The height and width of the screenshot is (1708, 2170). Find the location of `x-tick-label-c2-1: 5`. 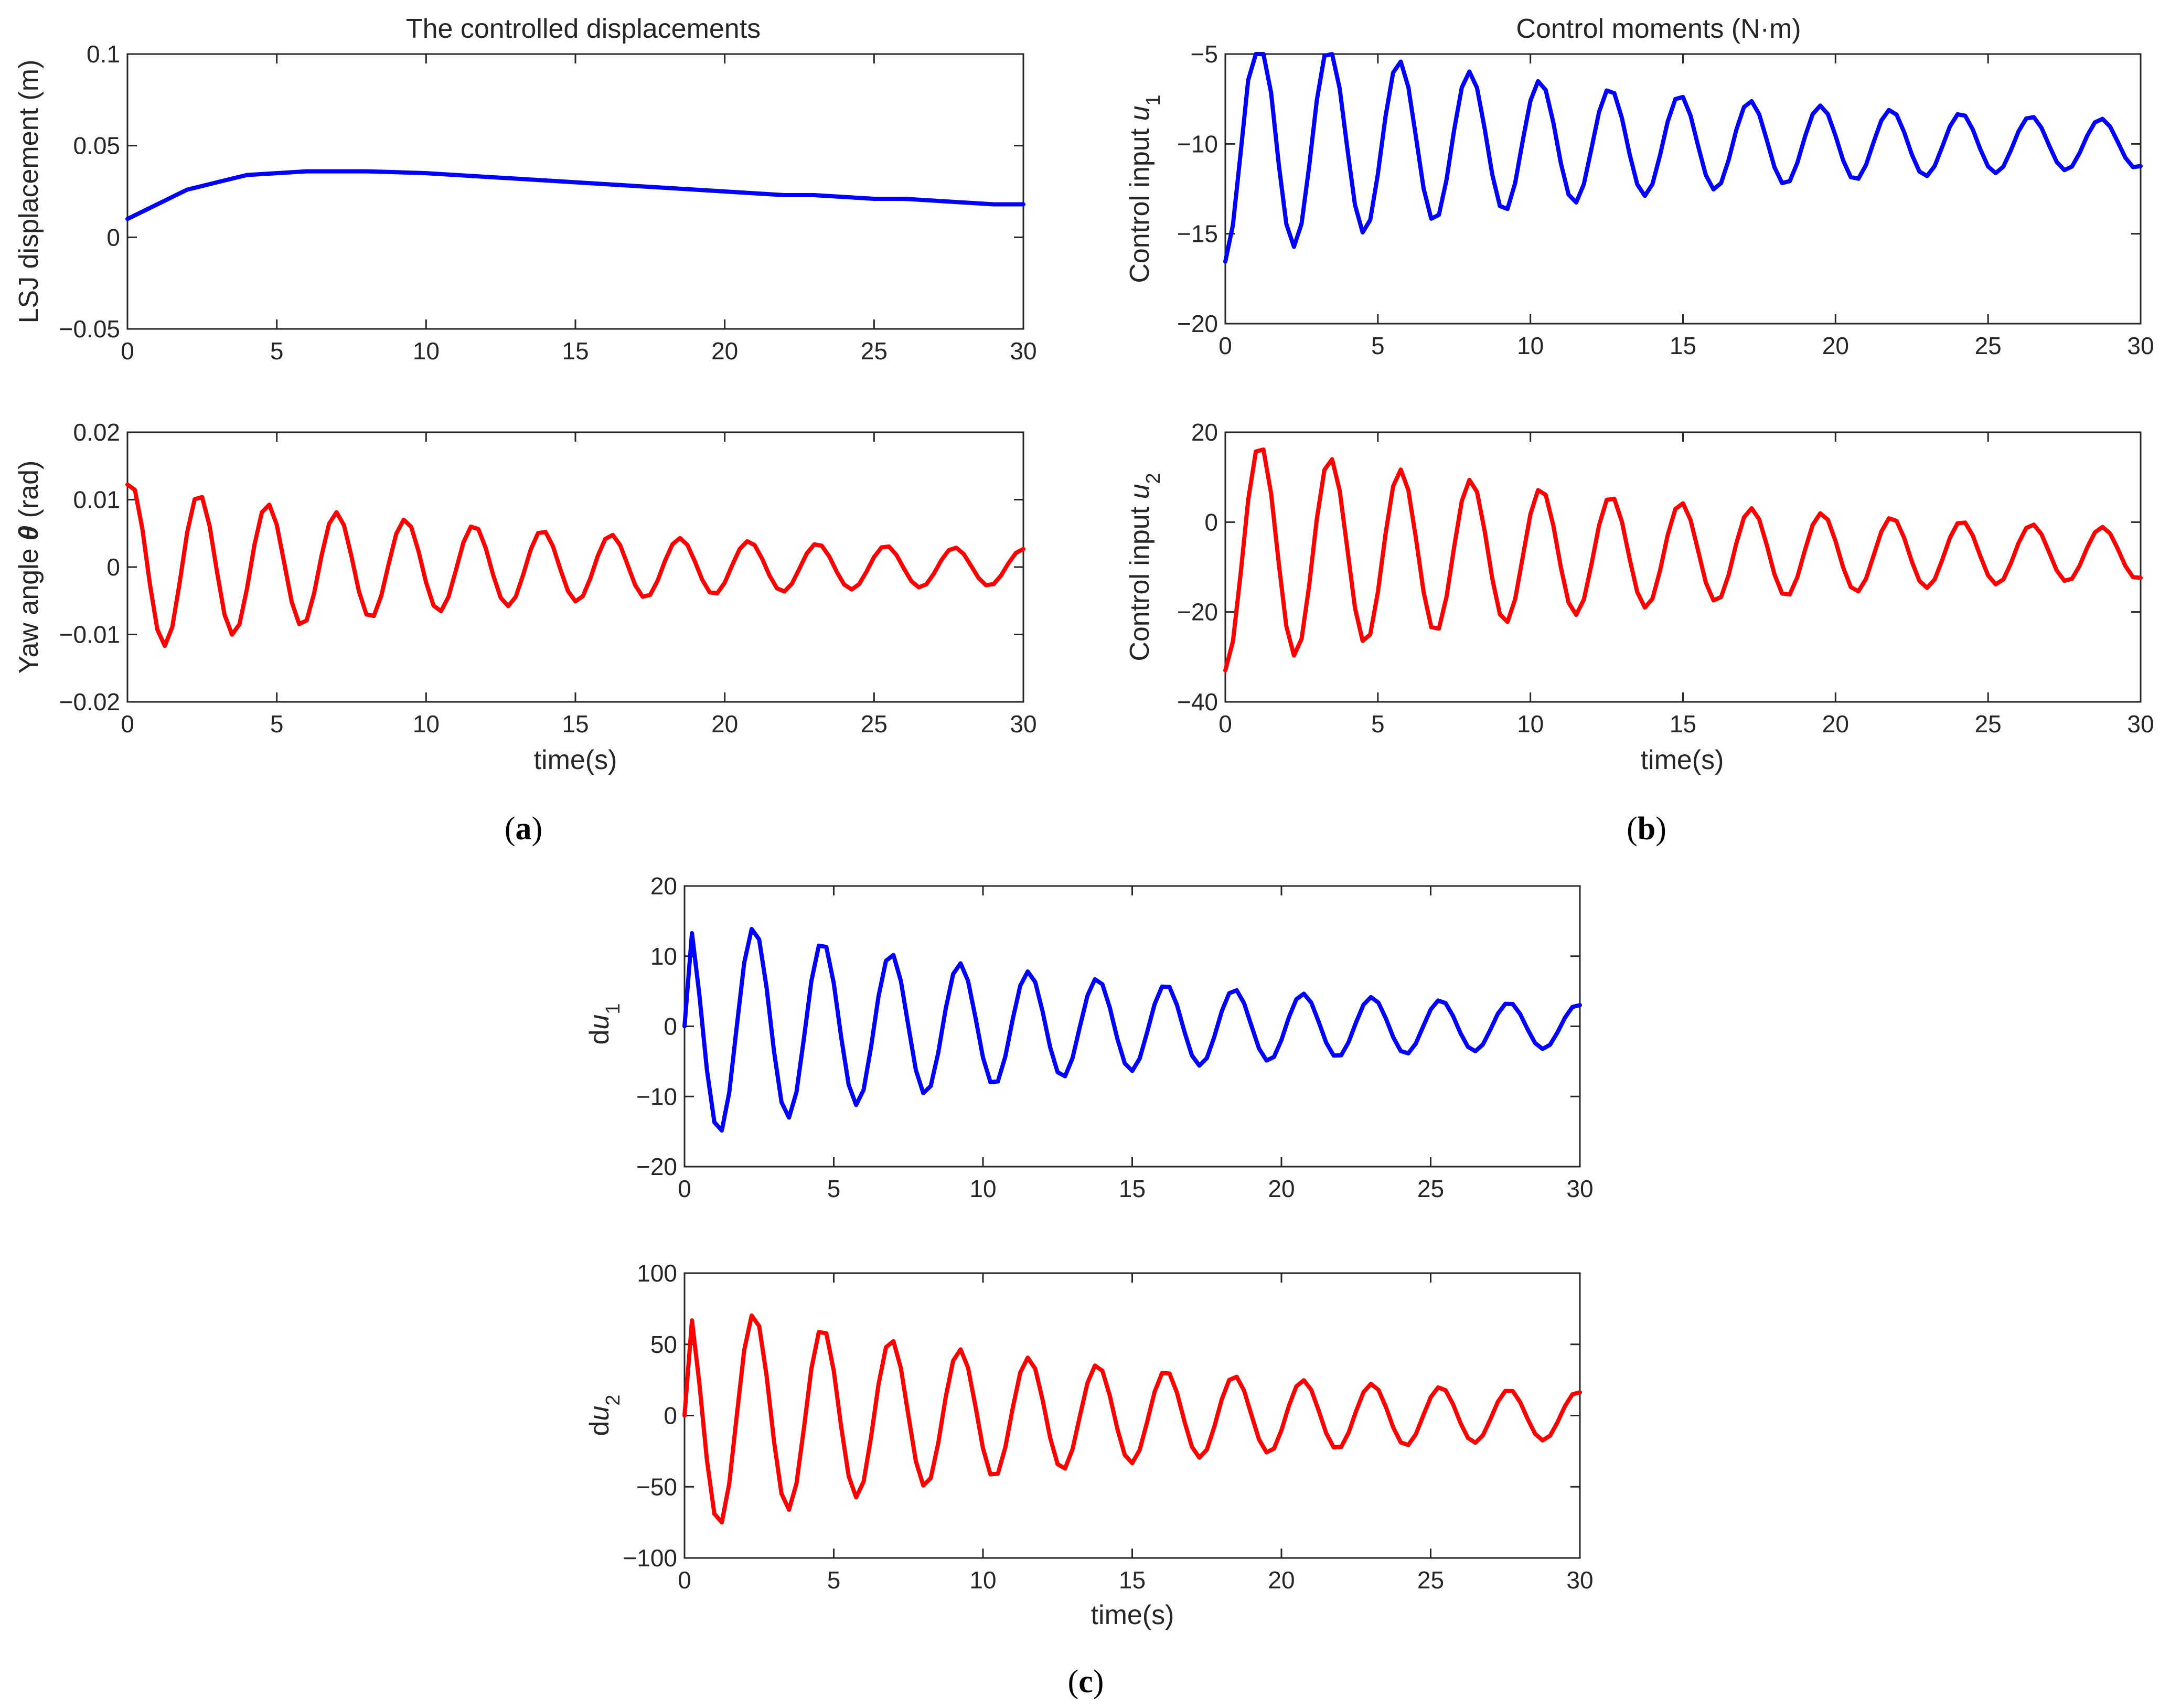

x-tick-label-c2-1: 5 is located at coordinates (834, 1580).